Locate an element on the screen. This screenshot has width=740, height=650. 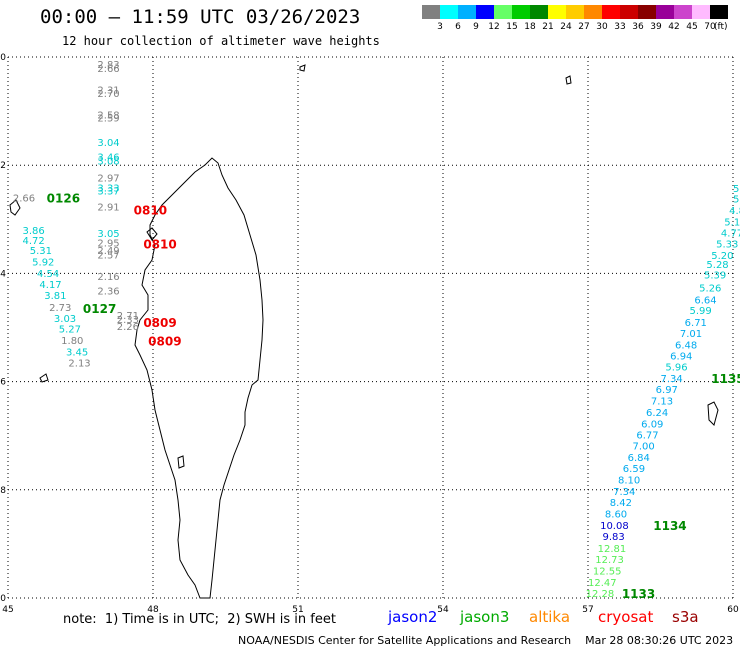
wave-height-value: 12.28 is located at coordinates (600, 594).